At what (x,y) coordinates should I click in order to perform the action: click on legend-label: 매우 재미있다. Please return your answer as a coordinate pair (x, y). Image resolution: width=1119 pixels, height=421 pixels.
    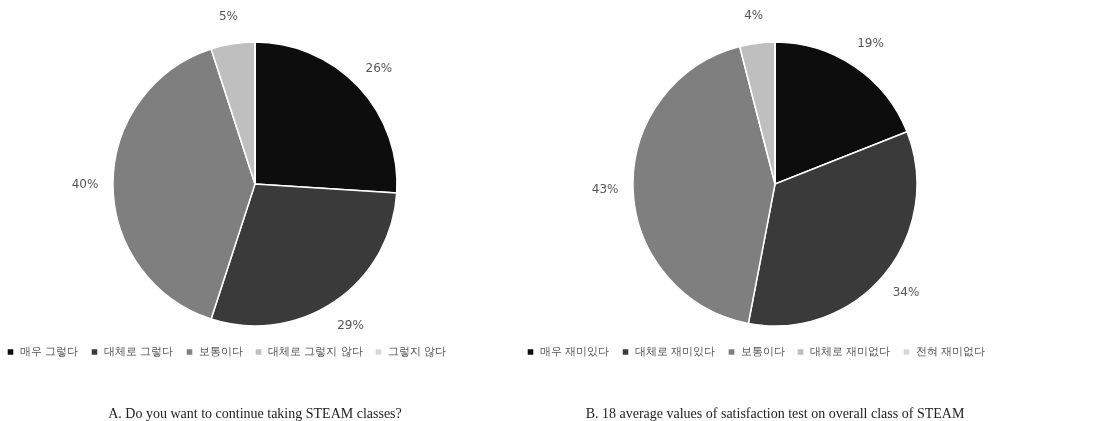
    Looking at the image, I should click on (575, 351).